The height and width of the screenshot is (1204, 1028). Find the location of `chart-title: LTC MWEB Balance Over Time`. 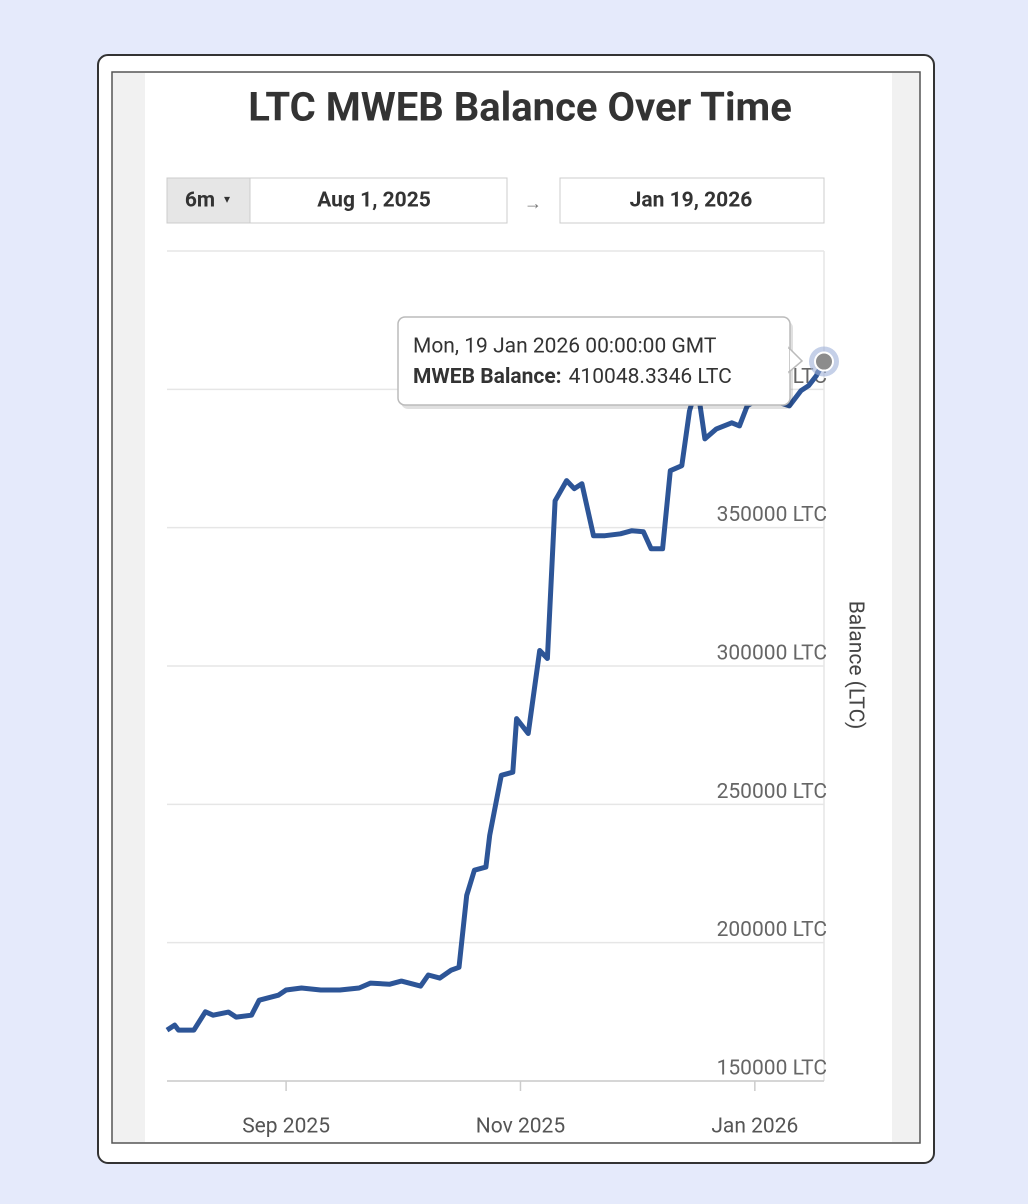

chart-title: LTC MWEB Balance Over Time is located at coordinates (520, 107).